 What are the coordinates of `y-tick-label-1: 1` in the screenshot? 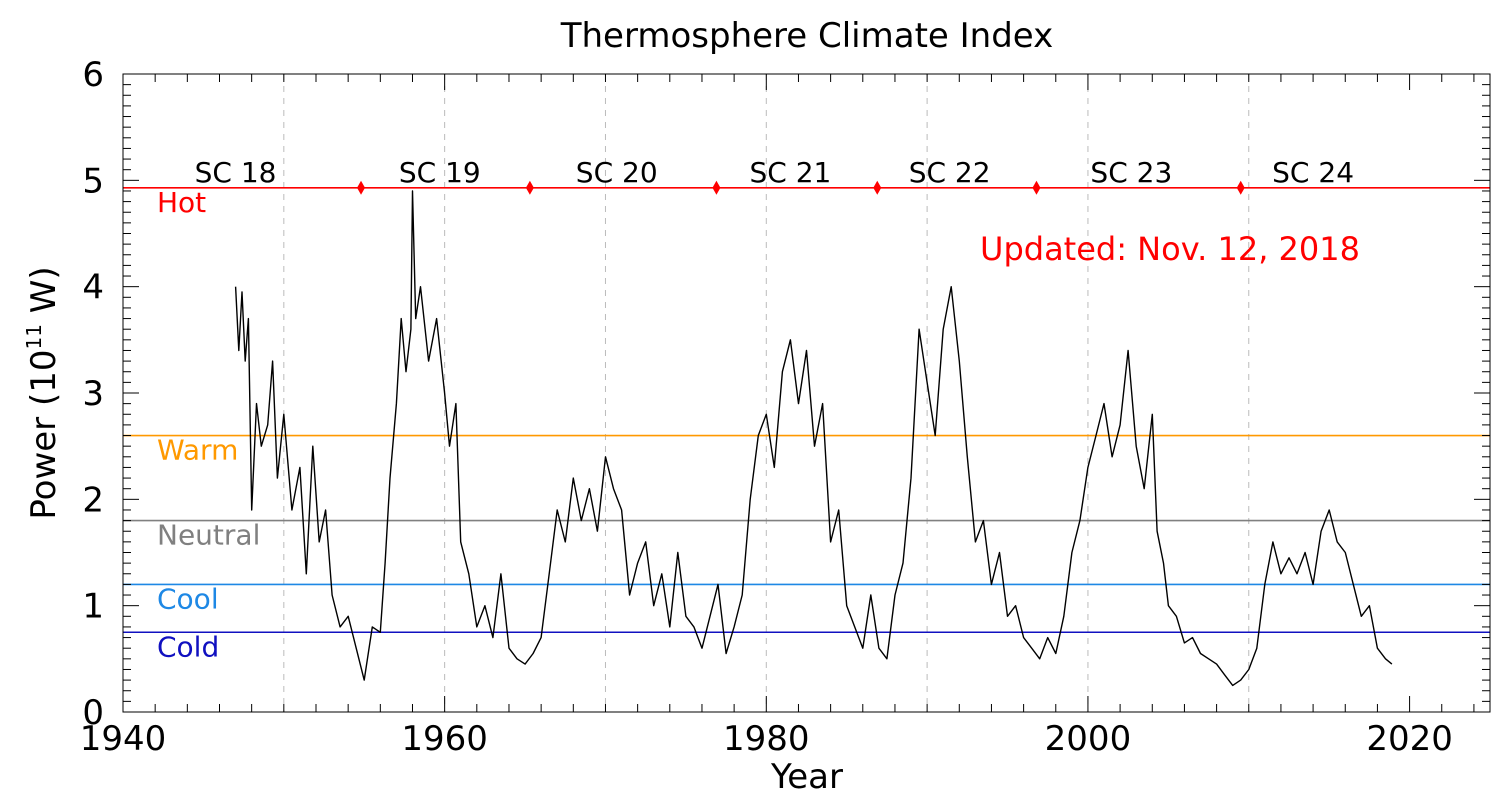 It's located at (93, 607).